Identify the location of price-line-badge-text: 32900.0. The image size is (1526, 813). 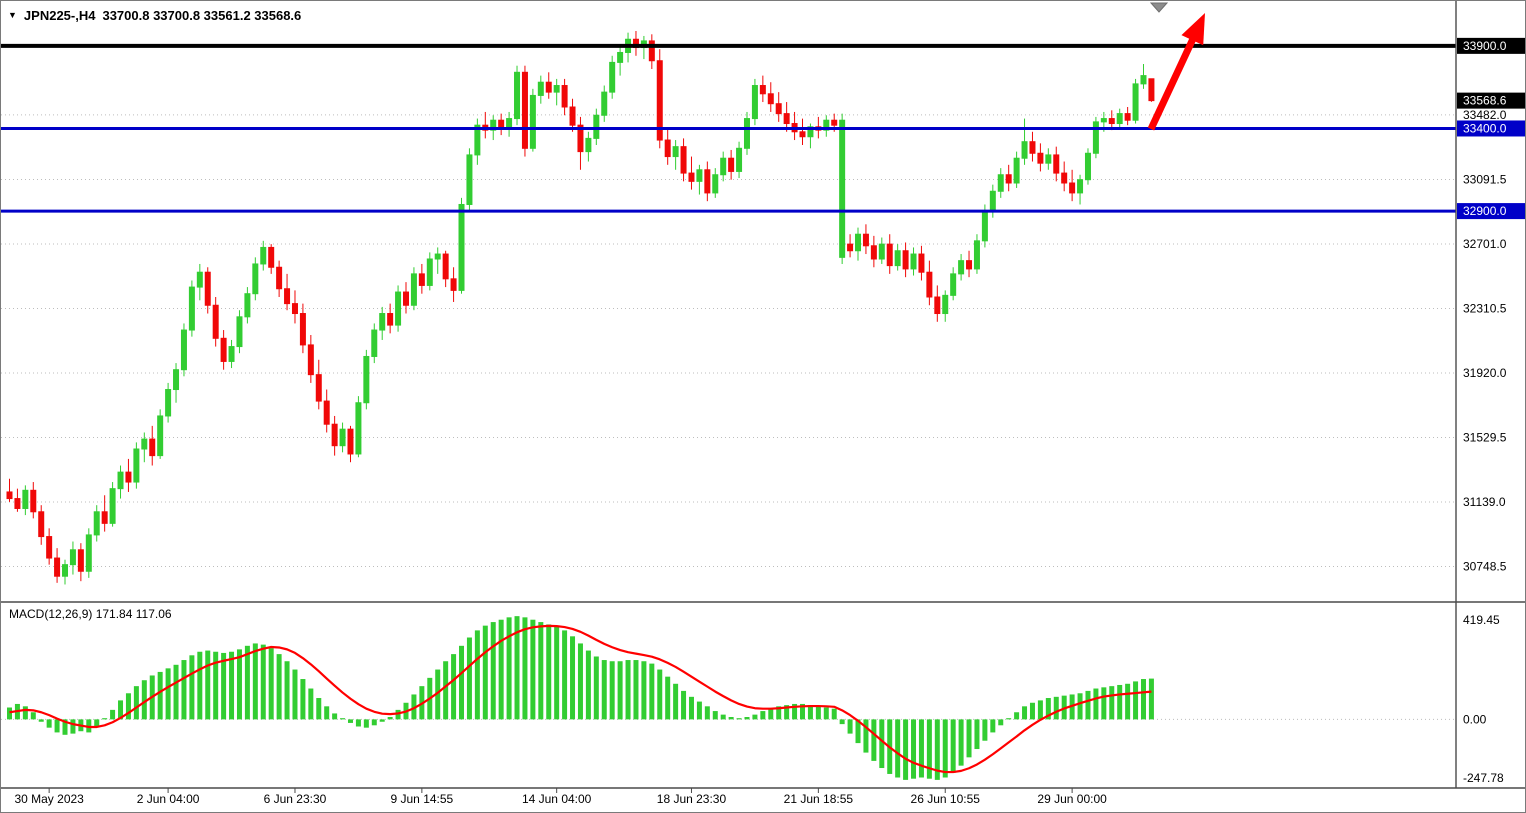
(1485, 211).